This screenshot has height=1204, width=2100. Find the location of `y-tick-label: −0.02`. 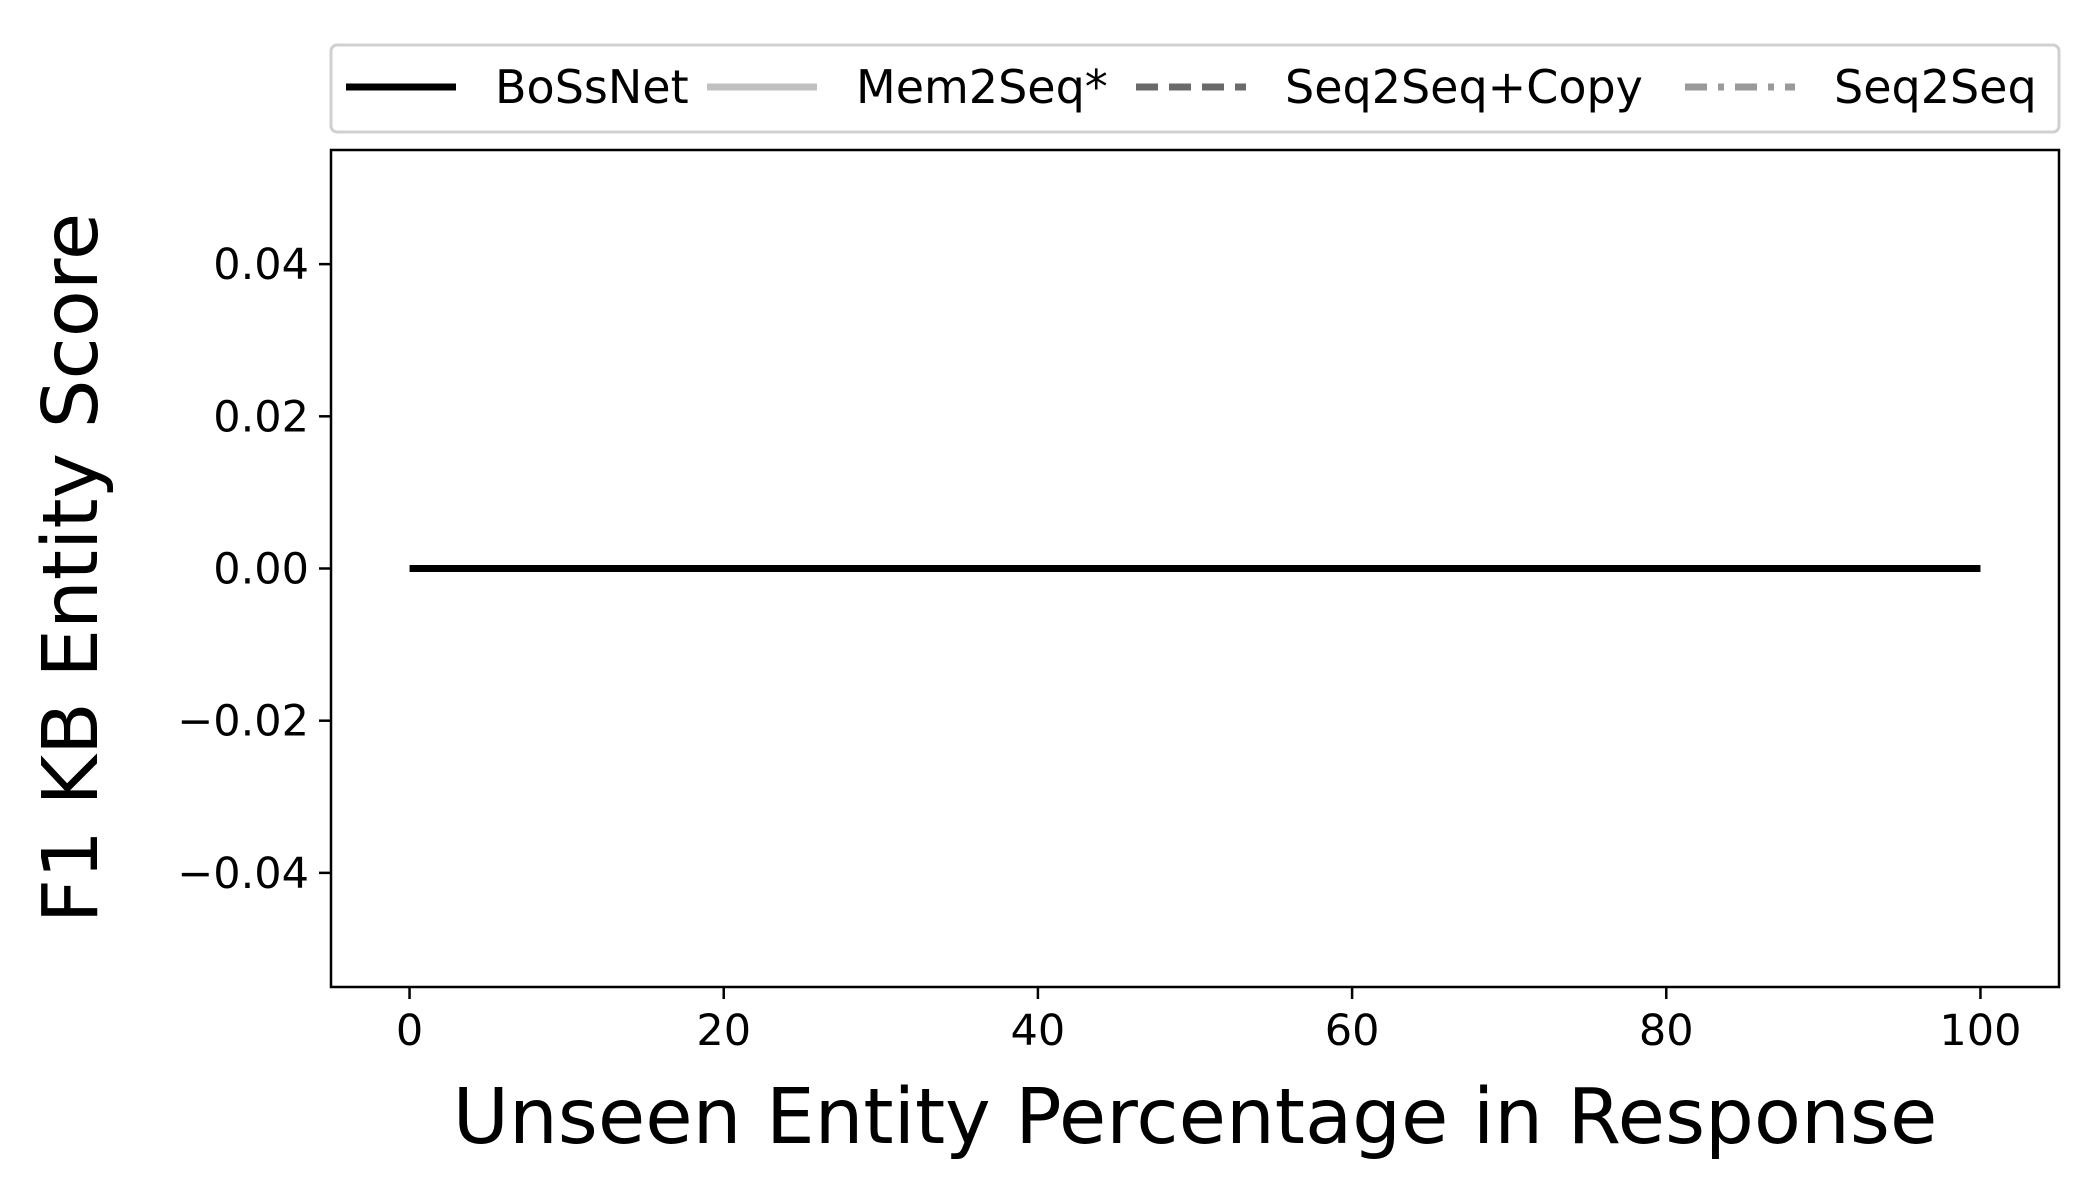

y-tick-label: −0.02 is located at coordinates (243, 722).